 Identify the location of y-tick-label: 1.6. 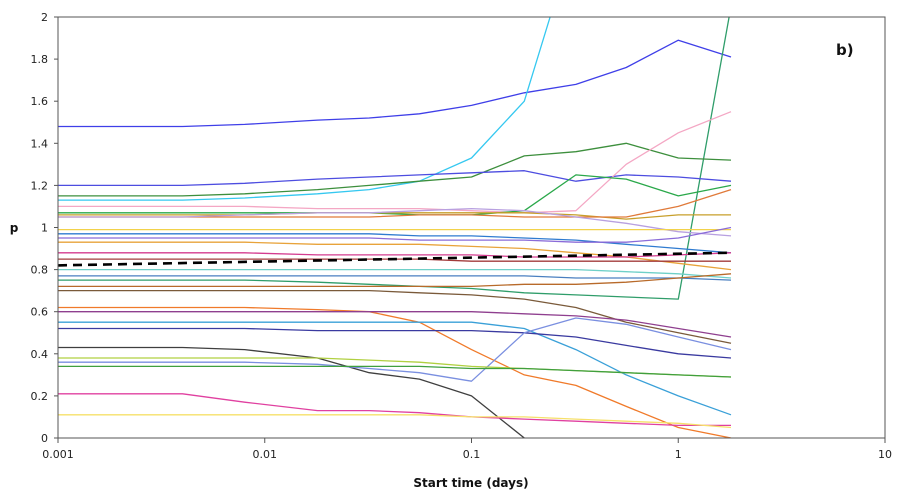
(40, 101).